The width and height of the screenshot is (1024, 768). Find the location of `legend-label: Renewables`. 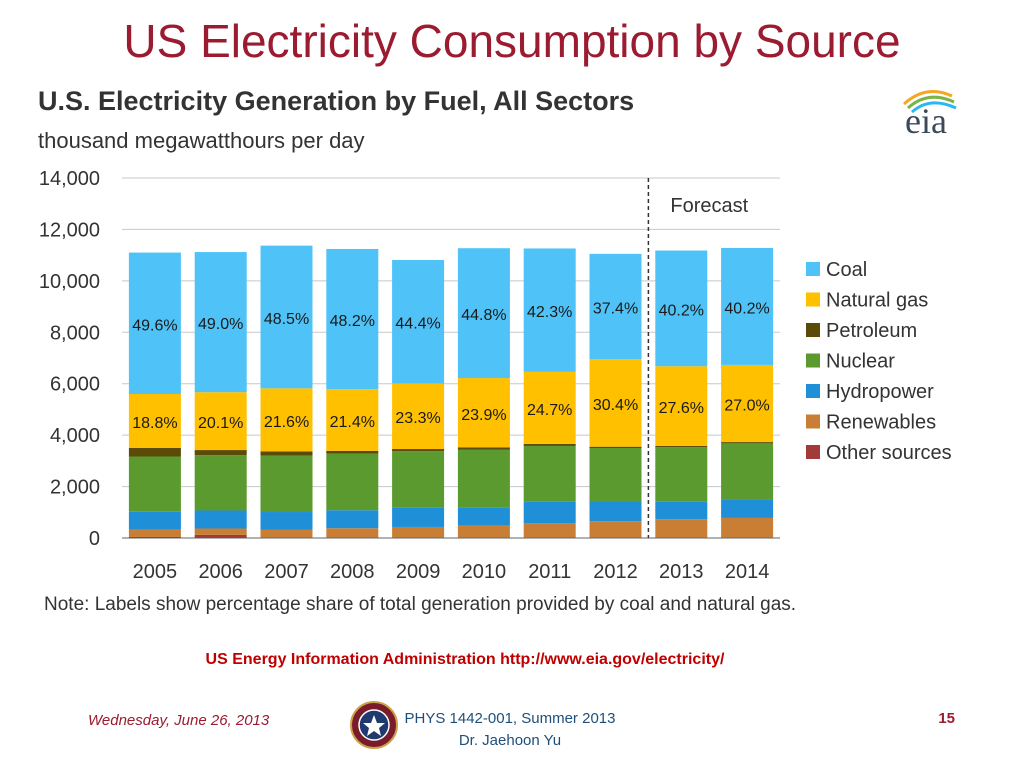

legend-label: Renewables is located at coordinates (881, 423).